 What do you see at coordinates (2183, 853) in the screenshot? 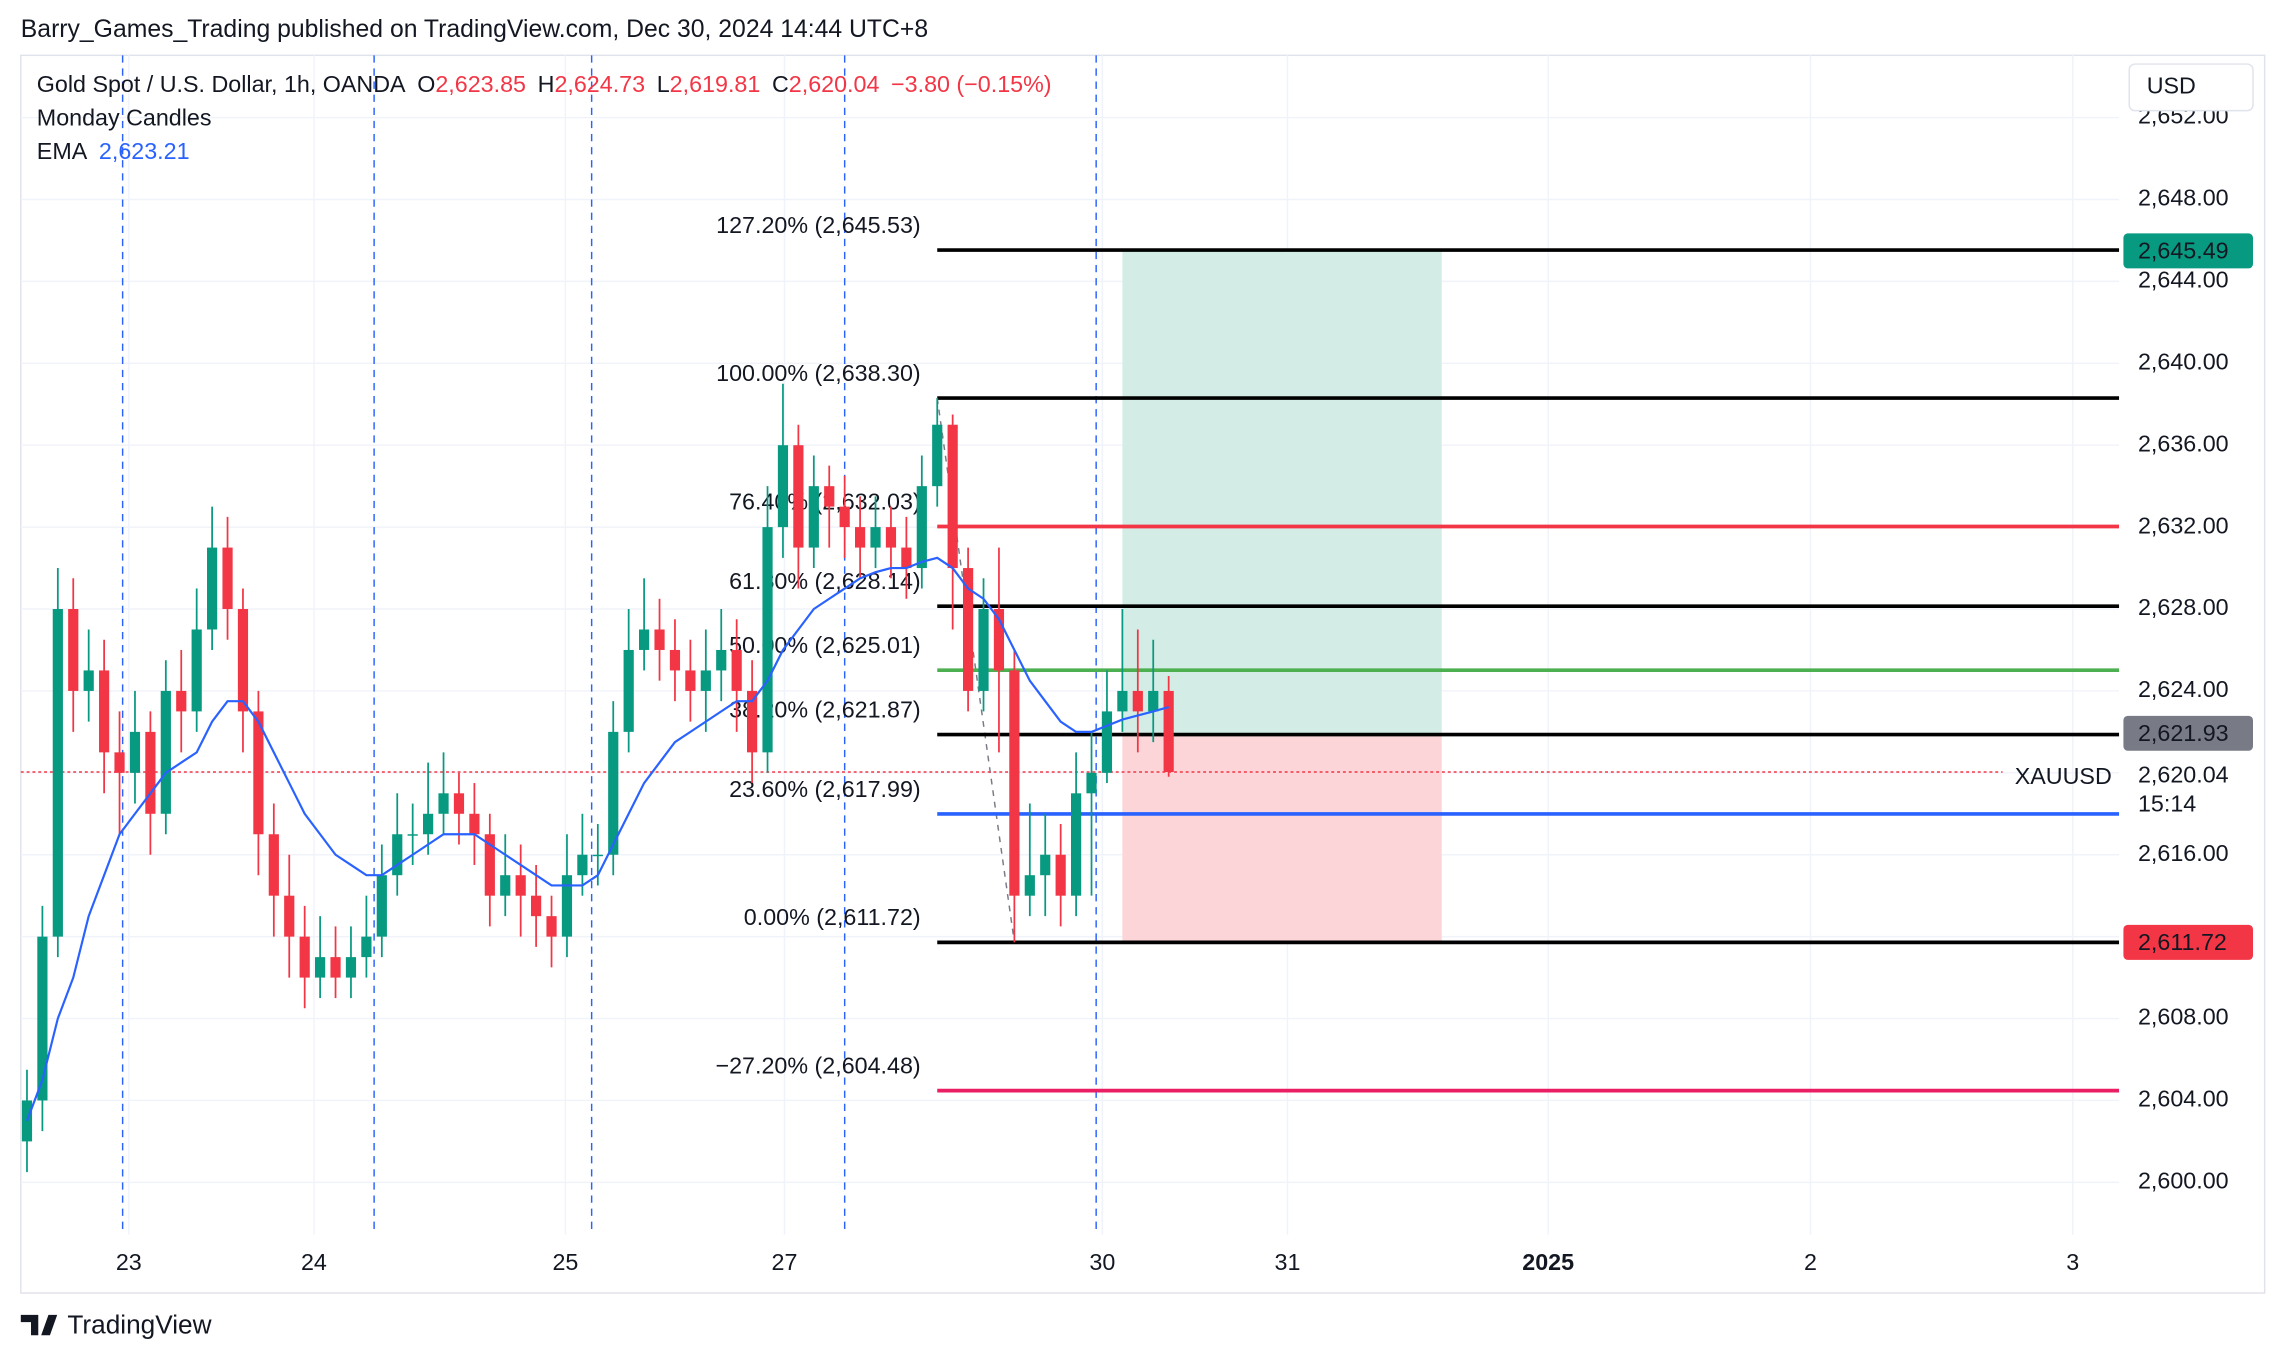
I see `y-tick-label: 2,616.00` at bounding box center [2183, 853].